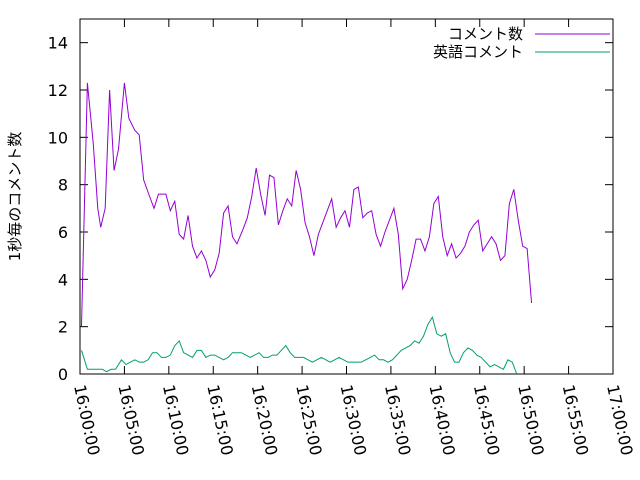  Describe the element at coordinates (63, 232) in the screenshot. I see `y-tick-label: 6` at that location.